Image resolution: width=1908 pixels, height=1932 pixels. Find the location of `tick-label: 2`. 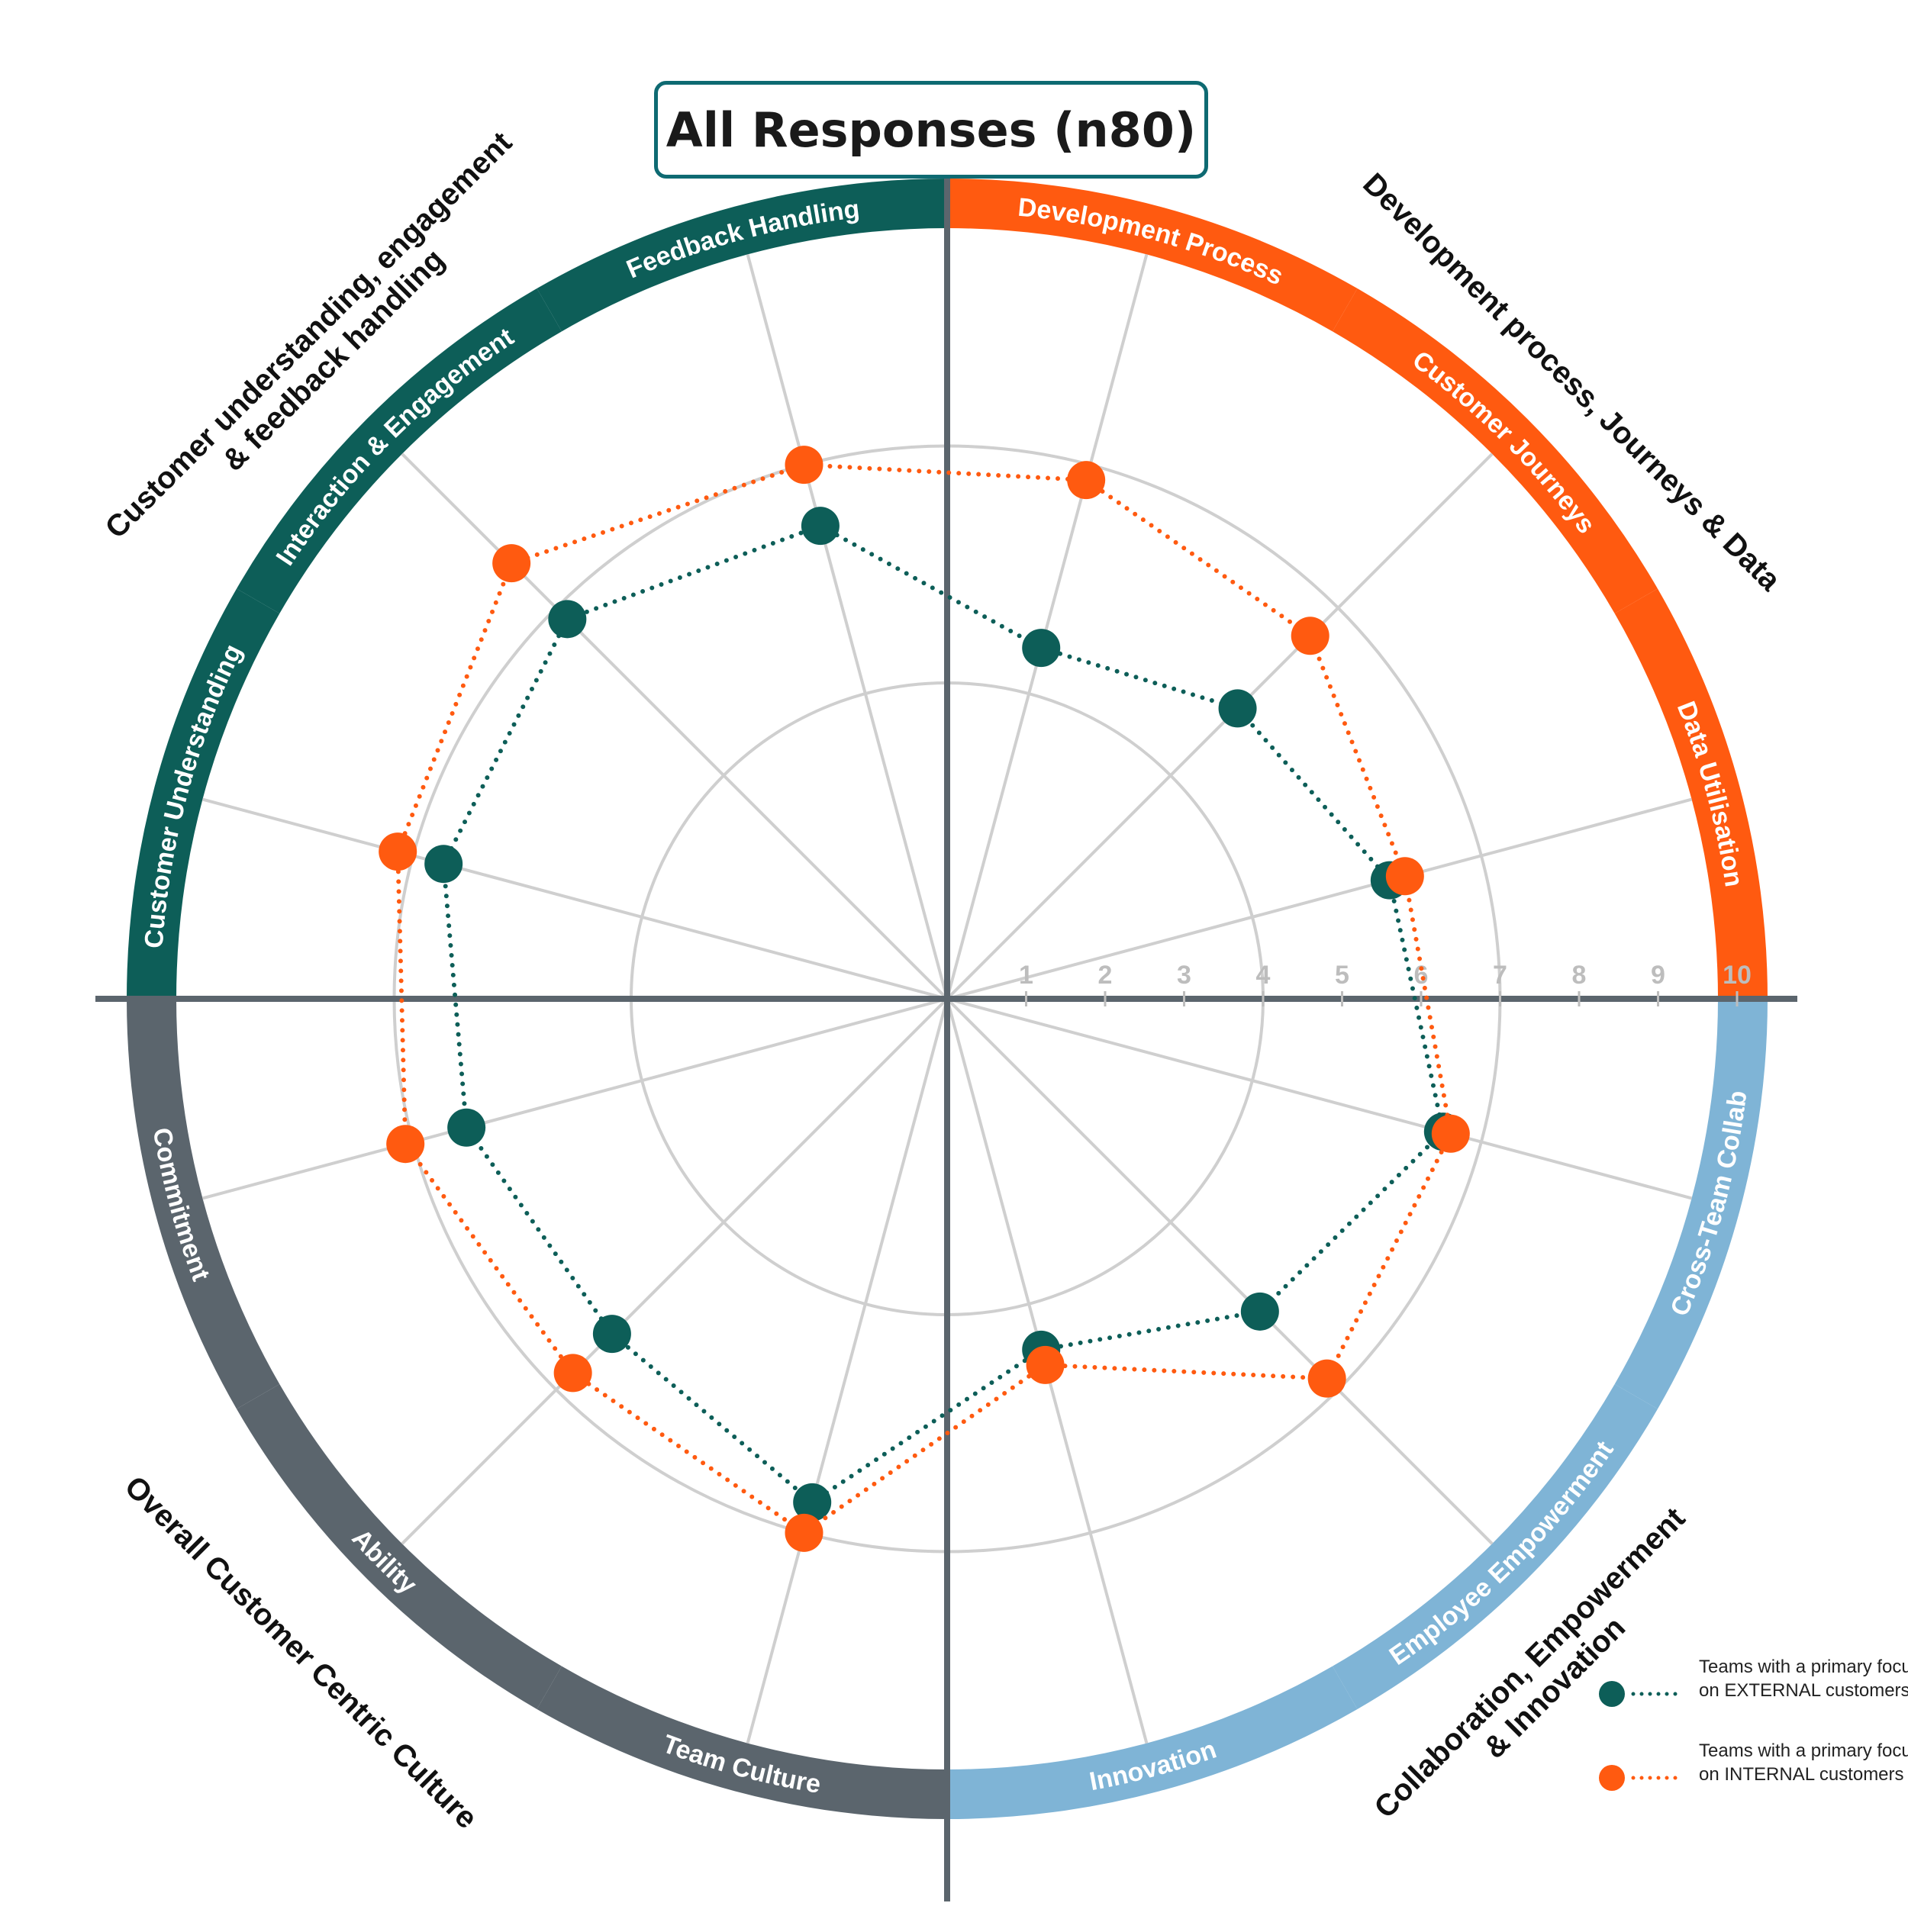

tick-label: 2 is located at coordinates (1106, 975).